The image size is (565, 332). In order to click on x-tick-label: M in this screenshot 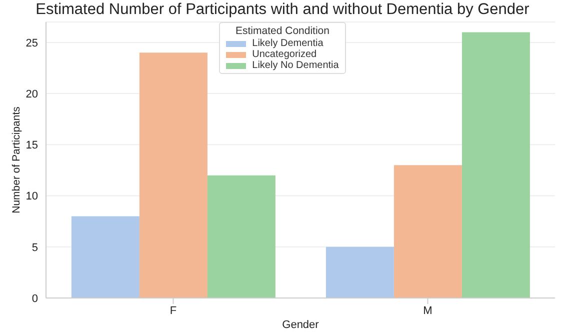, I will do `click(427, 310)`.